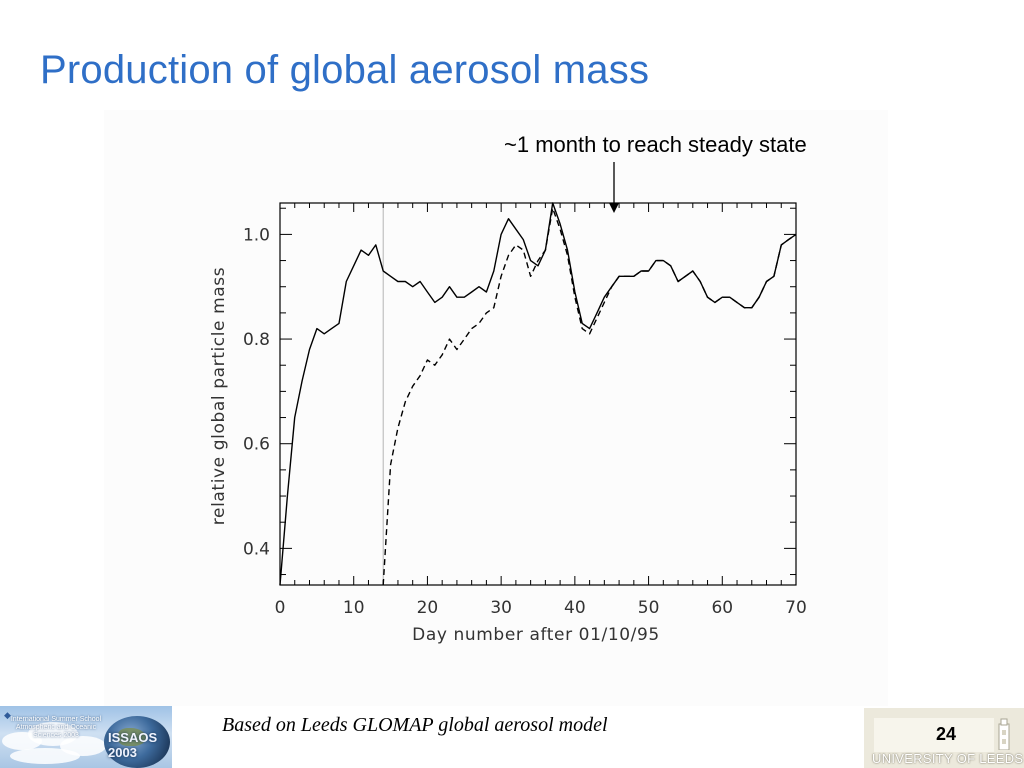 Image resolution: width=1024 pixels, height=768 pixels. I want to click on y-tick-label: 1.0, so click(256, 235).